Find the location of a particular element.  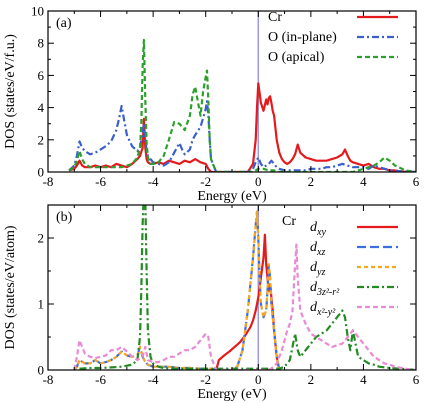

legend-label: d3z²-r² is located at coordinates (325, 289).